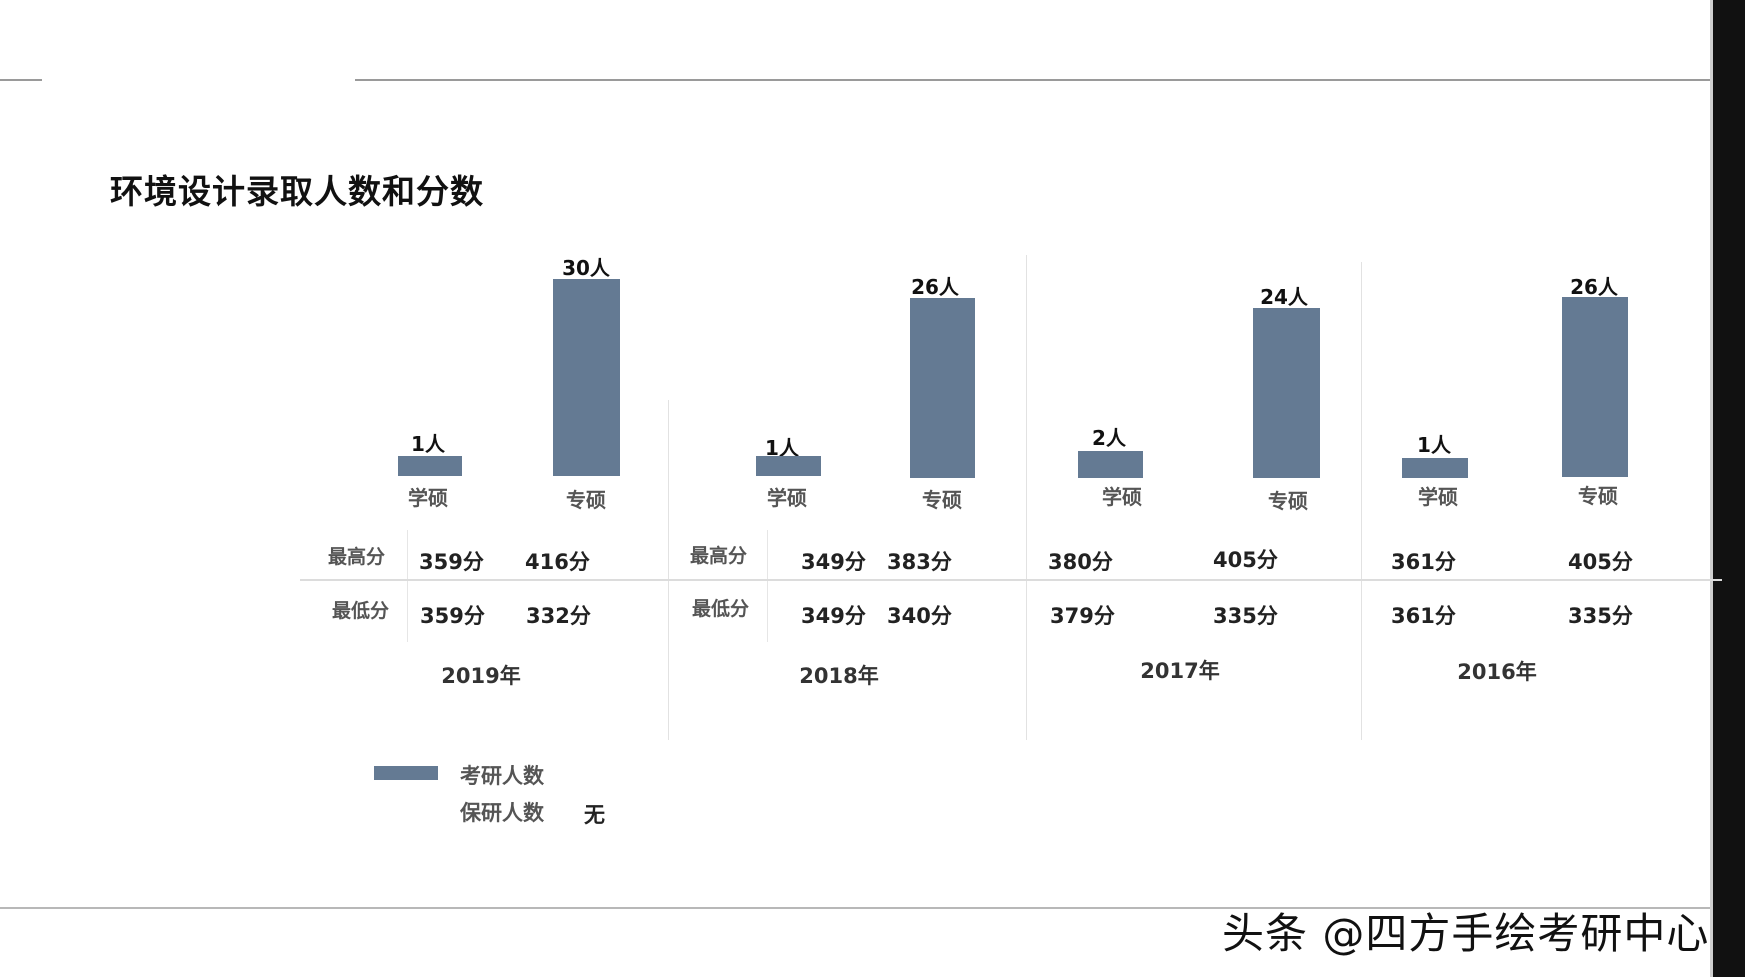  Describe the element at coordinates (594, 815) in the screenshot. I see `legend-value-baoyan: 无` at that location.